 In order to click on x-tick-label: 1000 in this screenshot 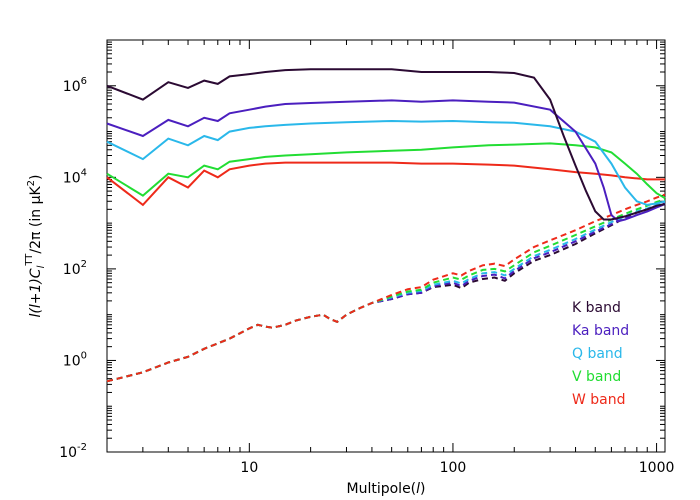, I will do `click(657, 468)`.